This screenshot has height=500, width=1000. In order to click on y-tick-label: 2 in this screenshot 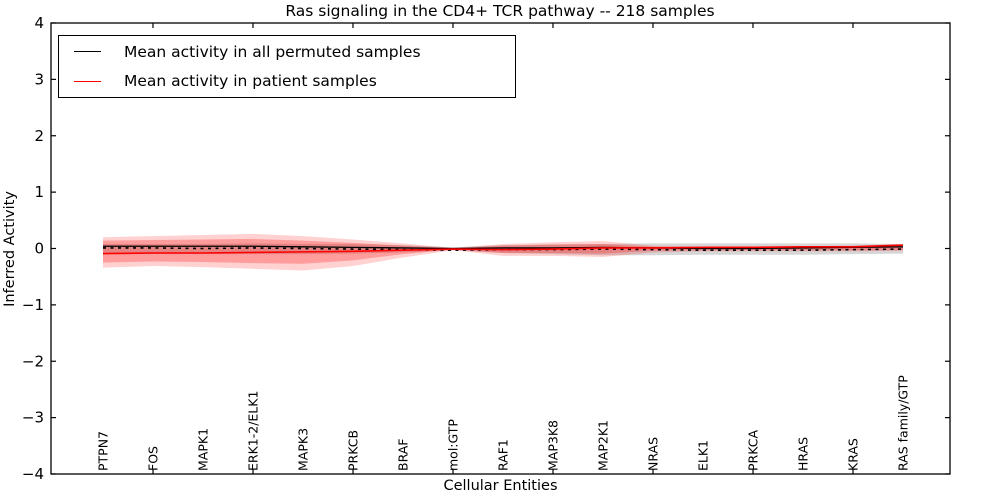, I will do `click(39, 136)`.